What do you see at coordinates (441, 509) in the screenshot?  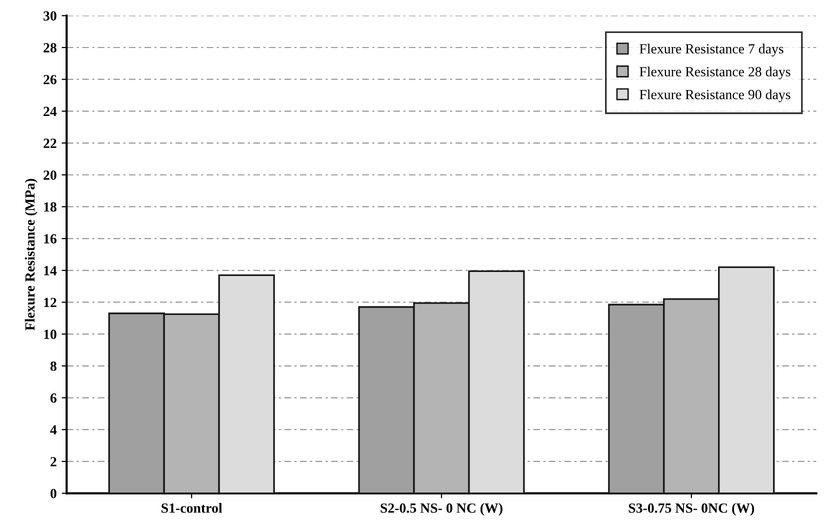 I see `x-tick-label: S2-0.5 NS- 0 NC (W)` at bounding box center [441, 509].